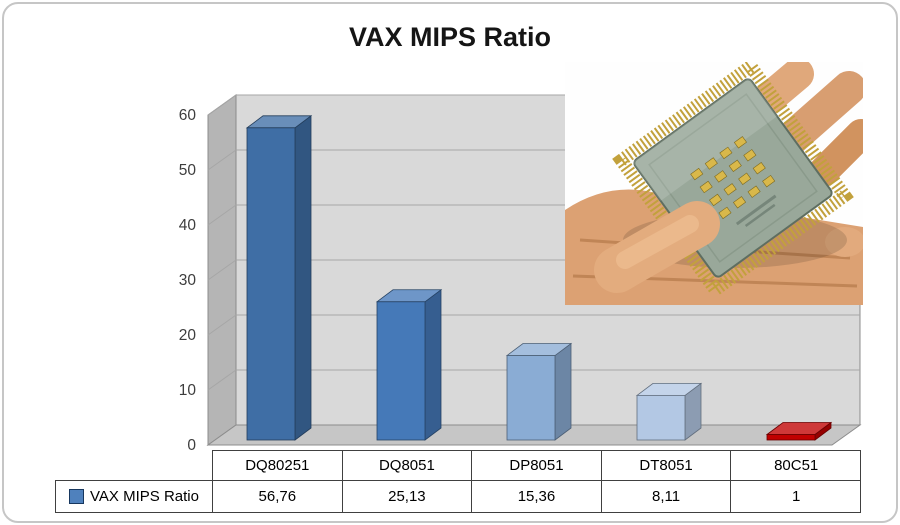  What do you see at coordinates (271, 284) in the screenshot?
I see `bar-DQ80251` at bounding box center [271, 284].